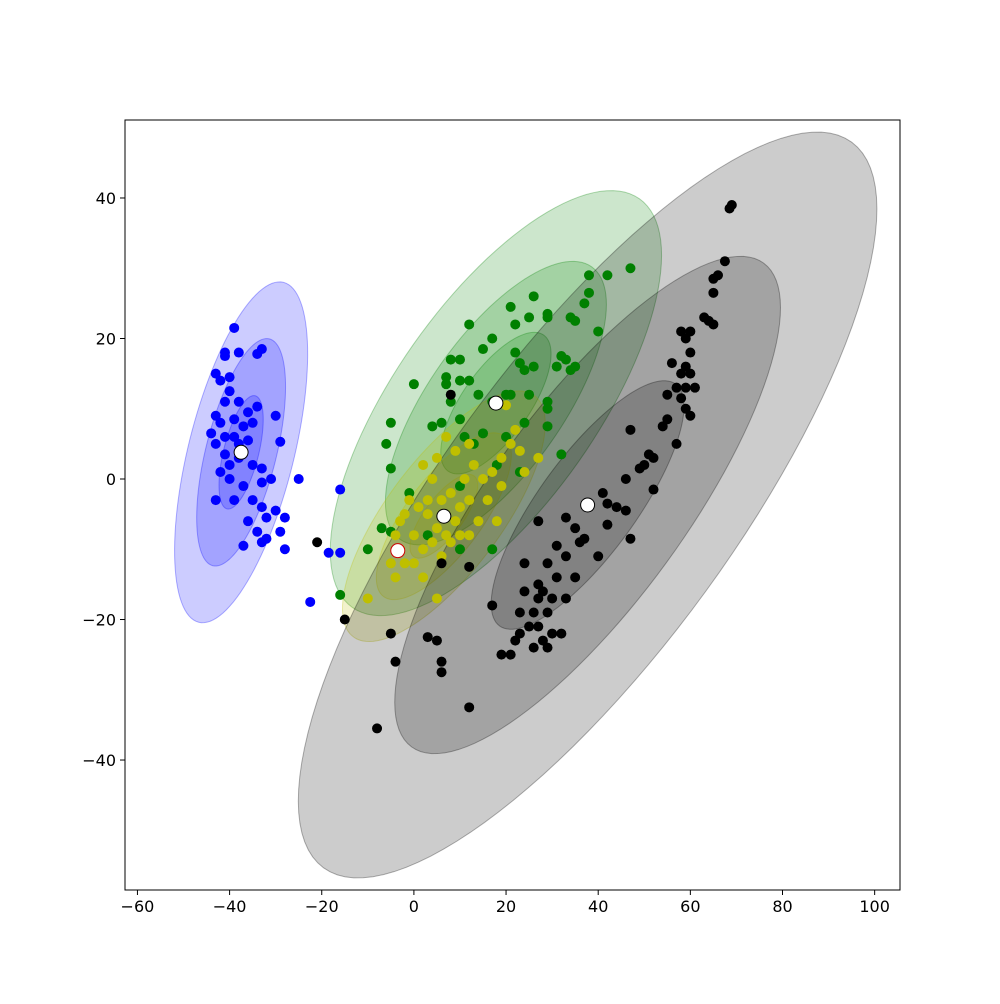 The width and height of the screenshot is (1000, 1004). Describe the element at coordinates (322, 906) in the screenshot. I see `x-tick-label: −20` at that location.